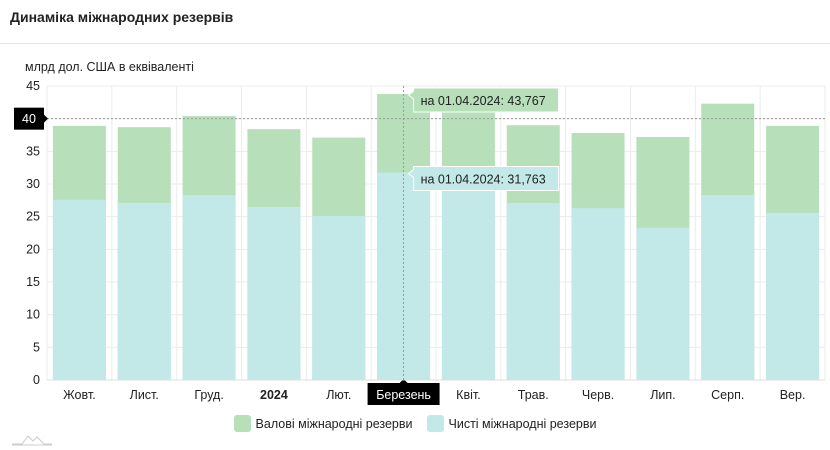 The height and width of the screenshot is (450, 830). I want to click on chart-title: Динаміка міжнародних резервів, so click(122, 17).